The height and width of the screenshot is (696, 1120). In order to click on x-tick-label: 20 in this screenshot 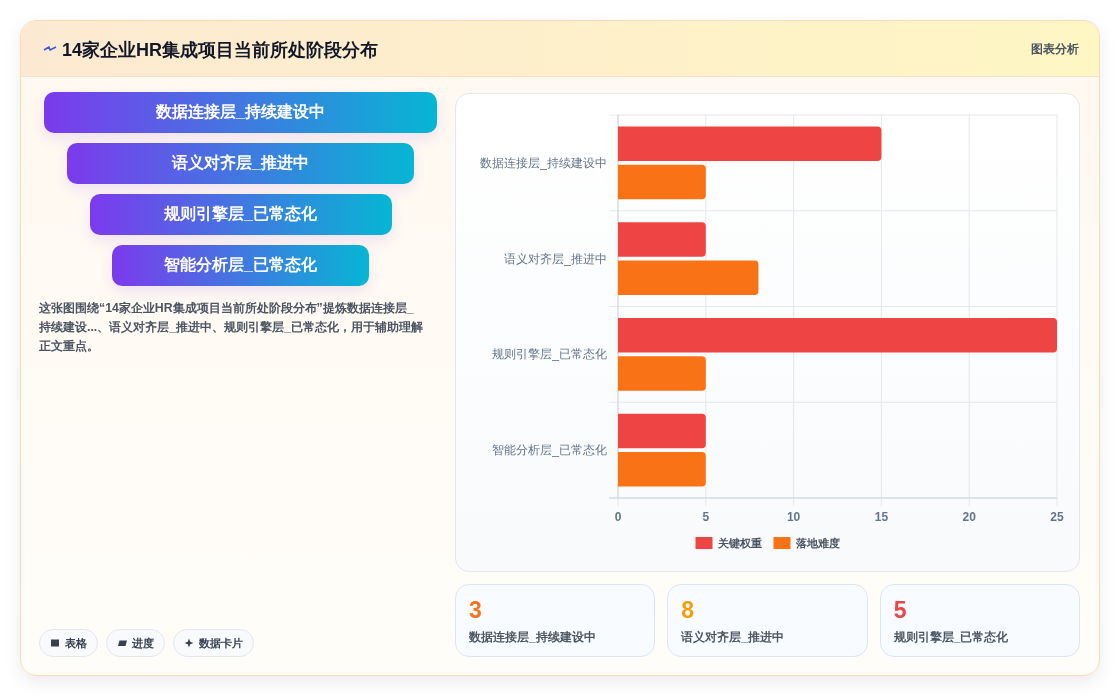, I will do `click(969, 517)`.